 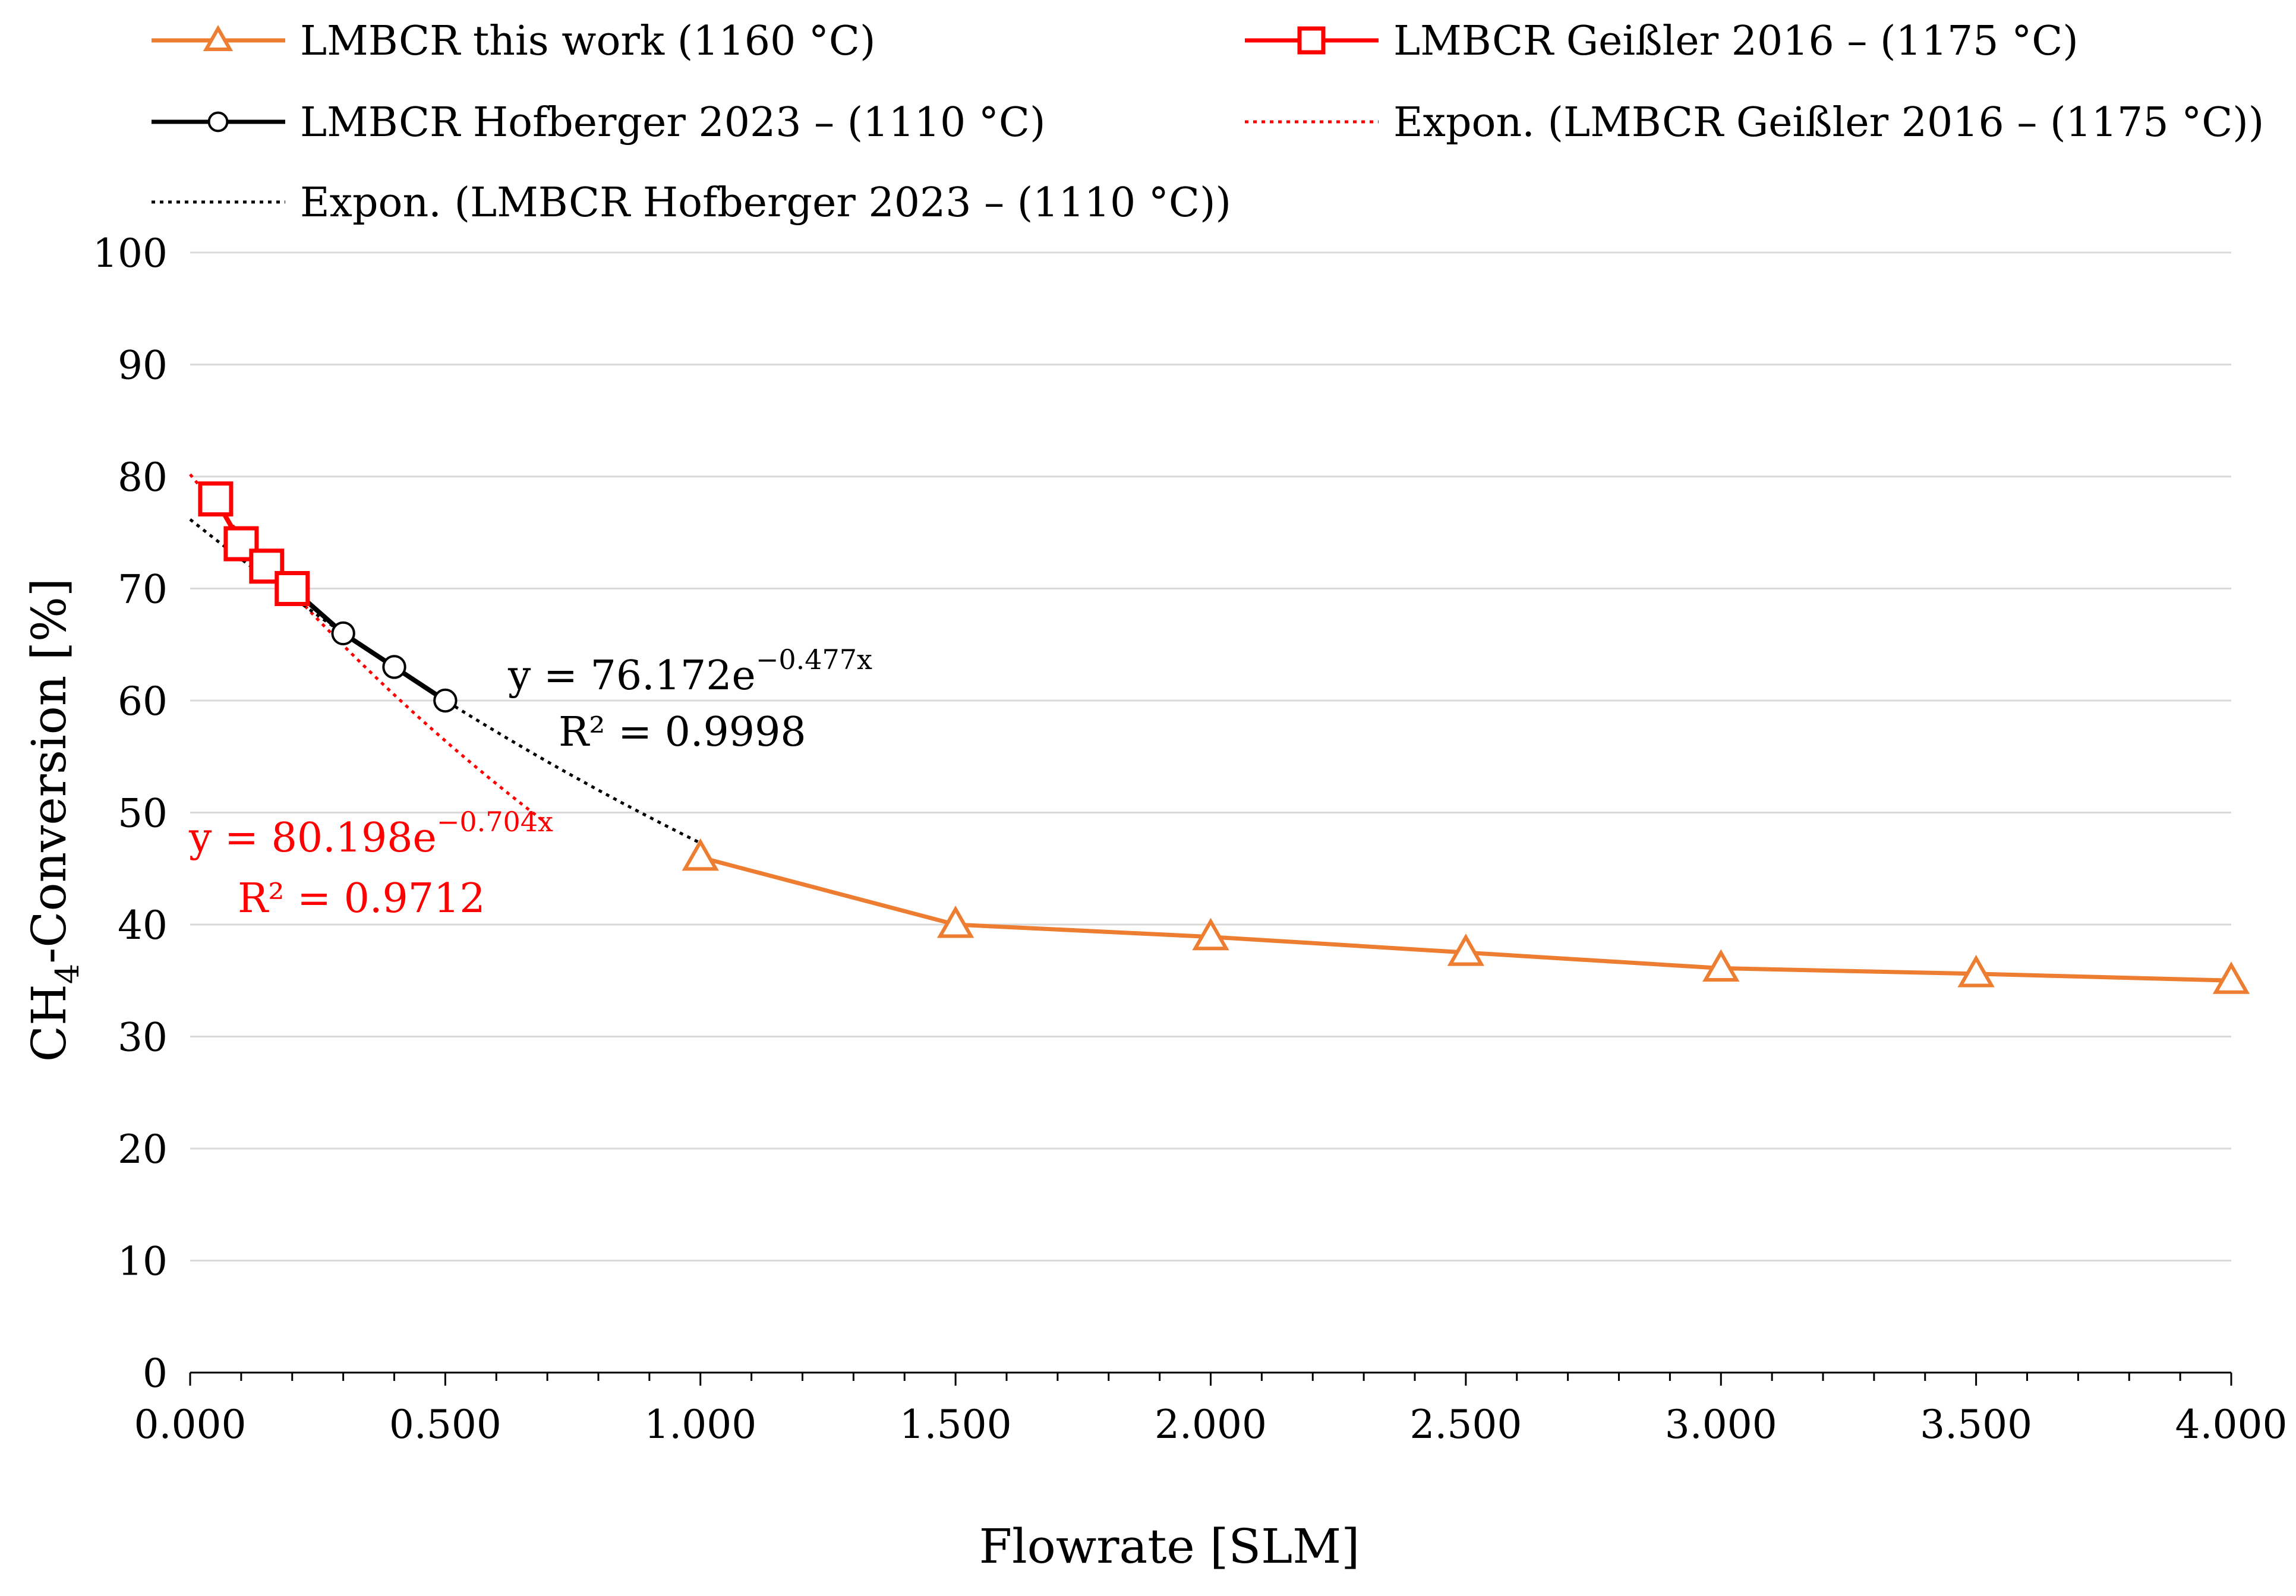 What do you see at coordinates (1169, 1546) in the screenshot?
I see `x-axis-label: Flowrate [SLM]` at bounding box center [1169, 1546].